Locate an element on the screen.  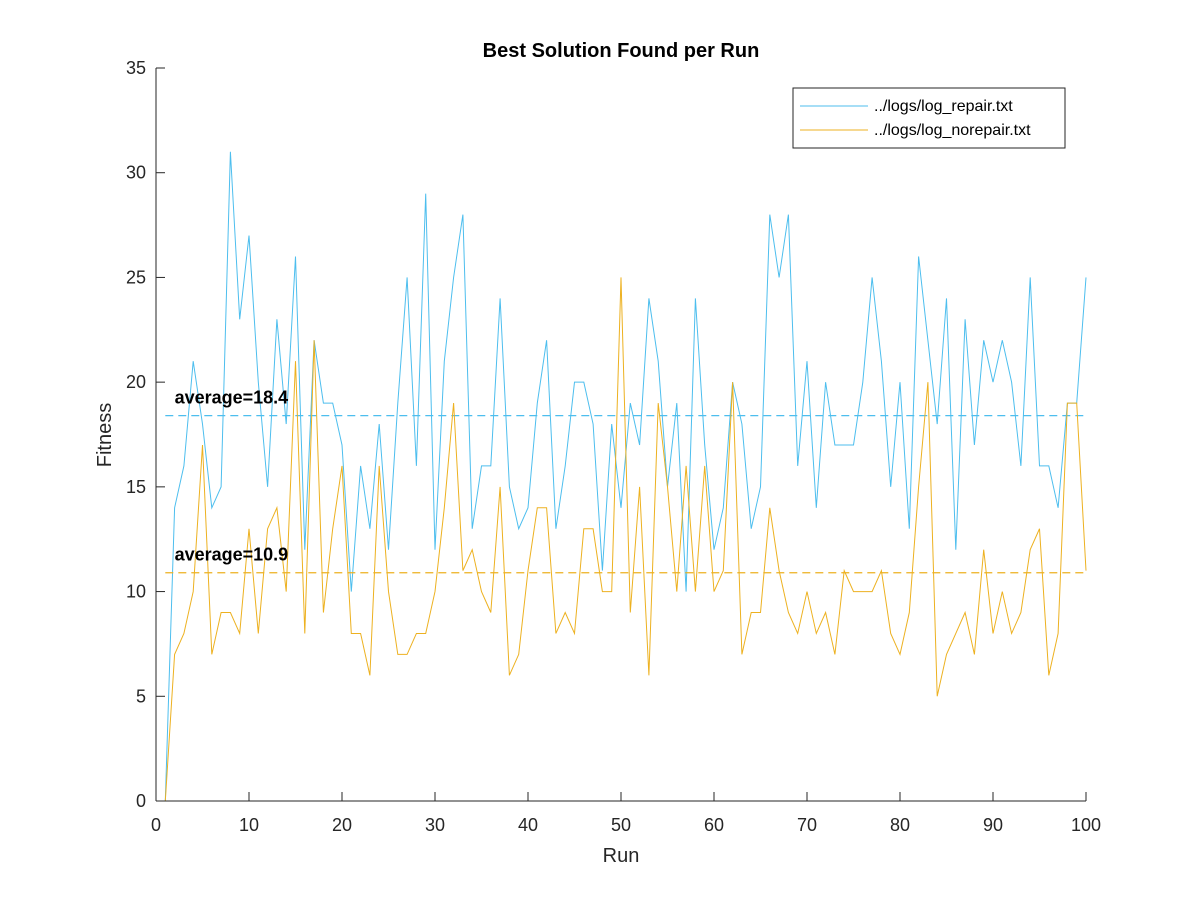
x-tick-label: 10 is located at coordinates (249, 825).